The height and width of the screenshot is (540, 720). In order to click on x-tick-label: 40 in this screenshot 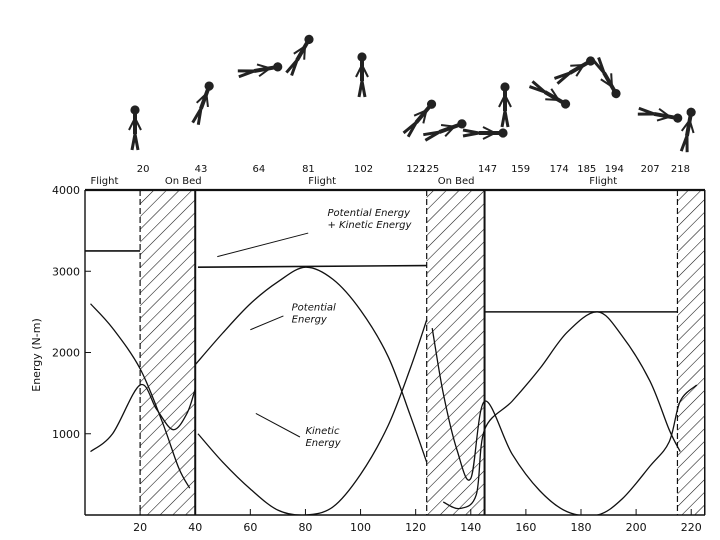, I will do `click(195, 527)`.